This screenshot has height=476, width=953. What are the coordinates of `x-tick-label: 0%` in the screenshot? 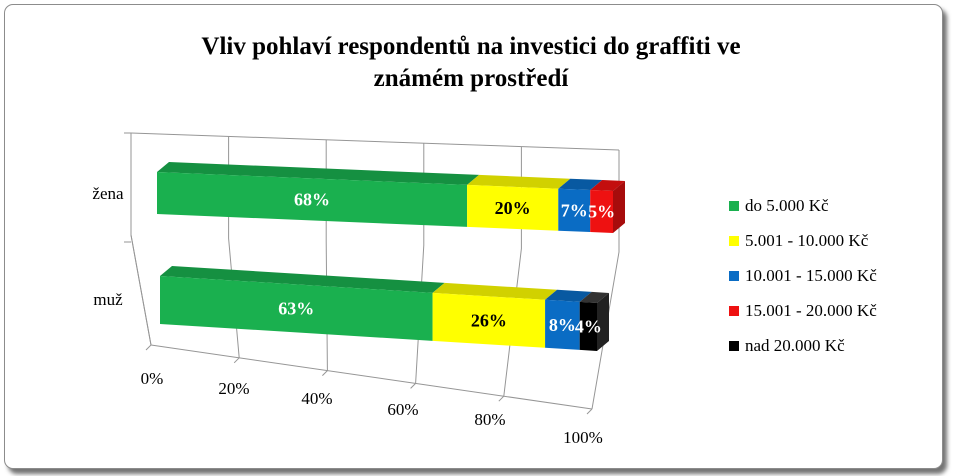 It's located at (152, 378).